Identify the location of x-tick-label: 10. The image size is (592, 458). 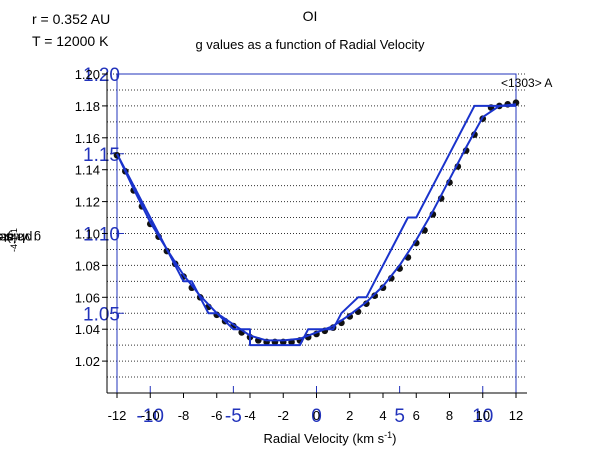
(483, 415).